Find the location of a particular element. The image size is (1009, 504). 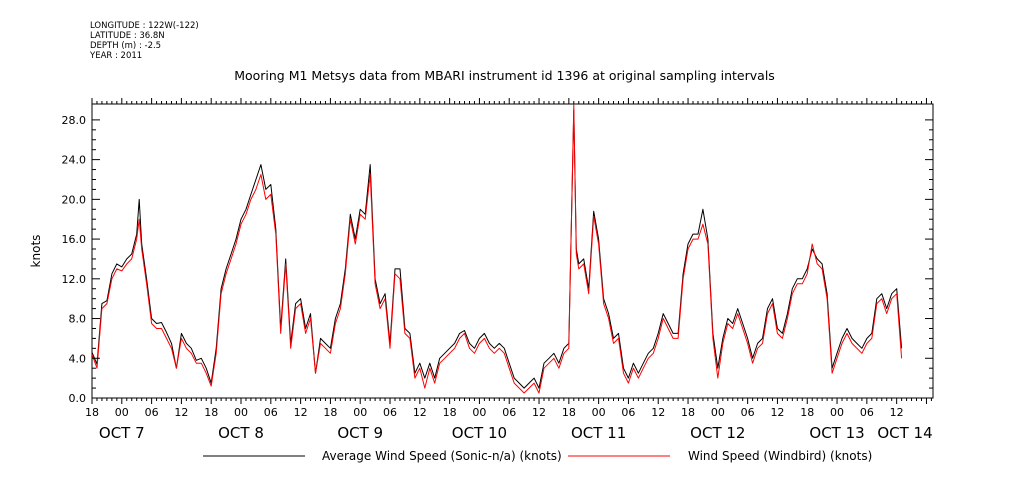

depth-text: DEPTH (m) : -2.5 is located at coordinates (126, 46).